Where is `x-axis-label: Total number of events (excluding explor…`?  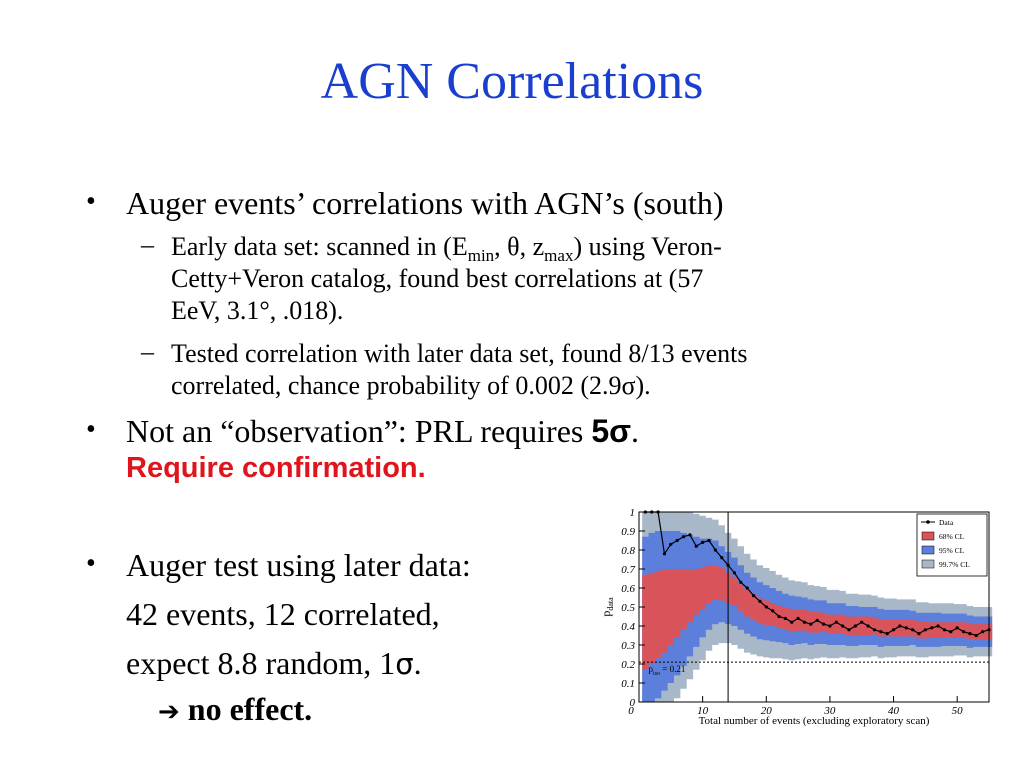
x-axis-label: Total number of events (excluding explor… is located at coordinates (814, 721).